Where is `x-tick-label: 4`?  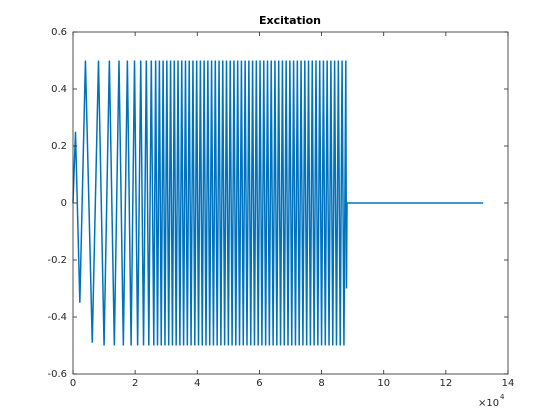
x-tick-label: 4 is located at coordinates (197, 383).